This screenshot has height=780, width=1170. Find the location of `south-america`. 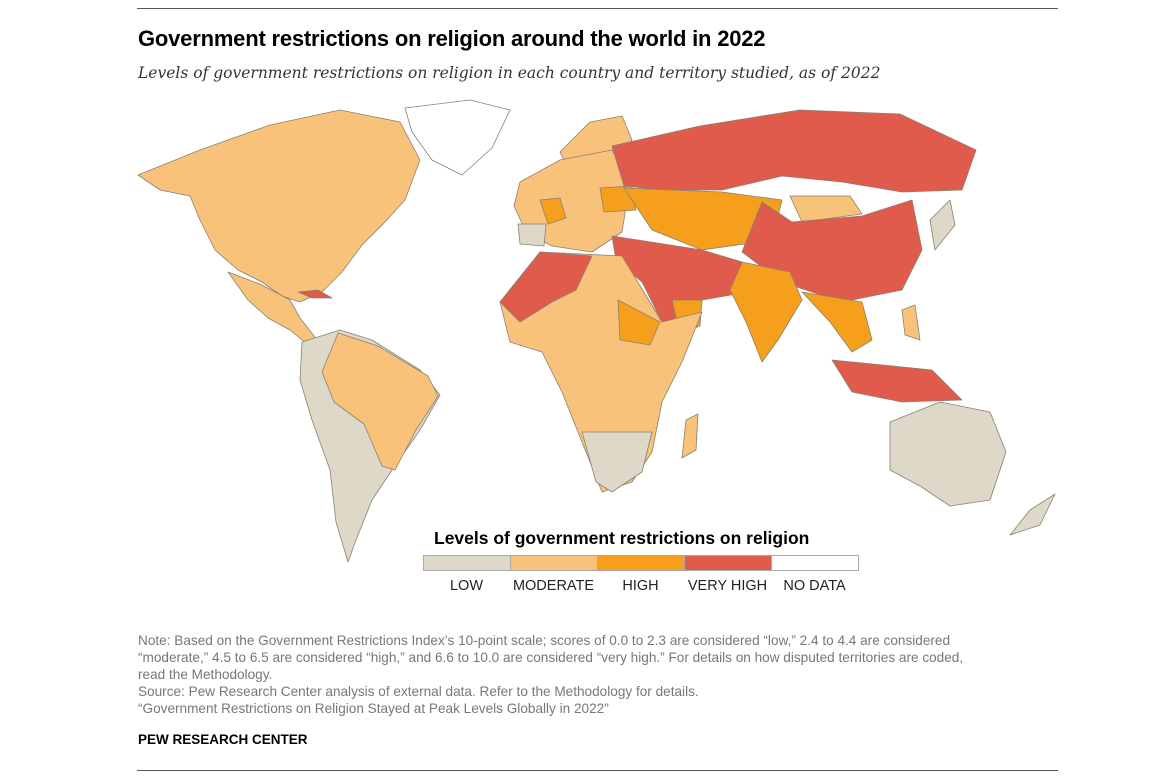

south-america is located at coordinates (370, 446).